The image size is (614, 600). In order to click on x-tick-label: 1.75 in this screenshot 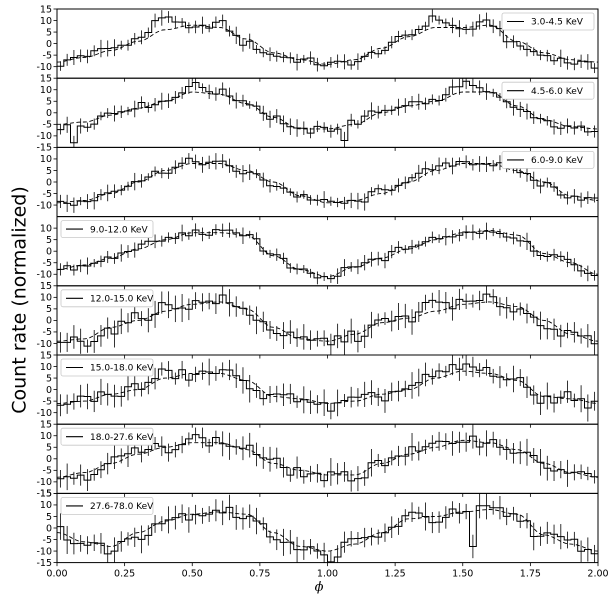, I will do `click(530, 574)`.